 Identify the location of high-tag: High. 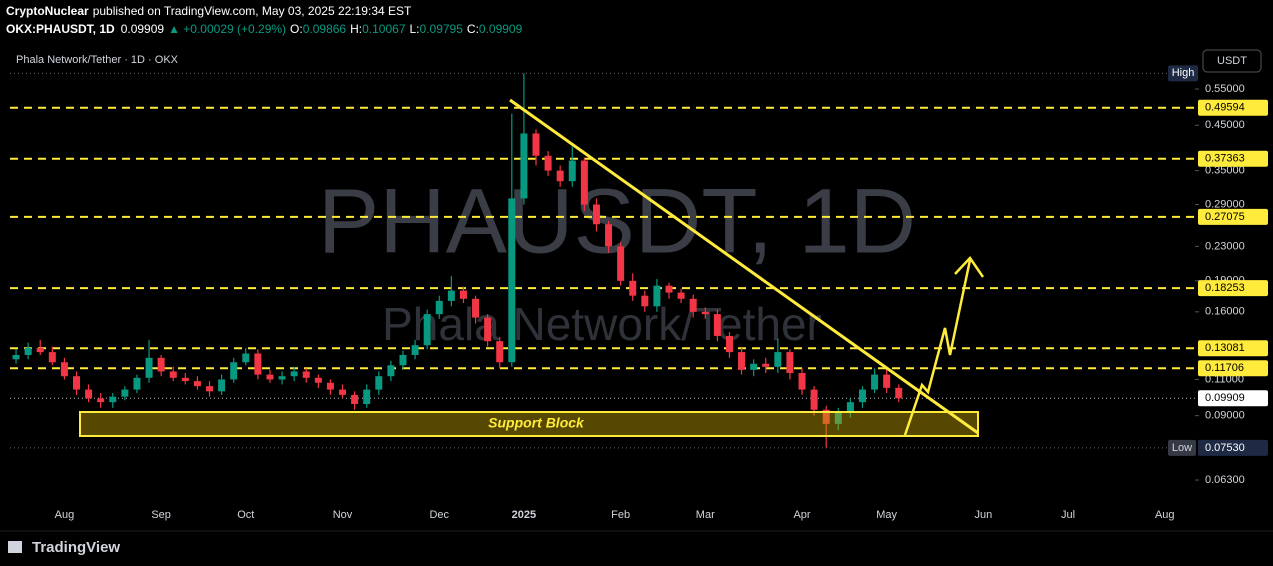
(1183, 73).